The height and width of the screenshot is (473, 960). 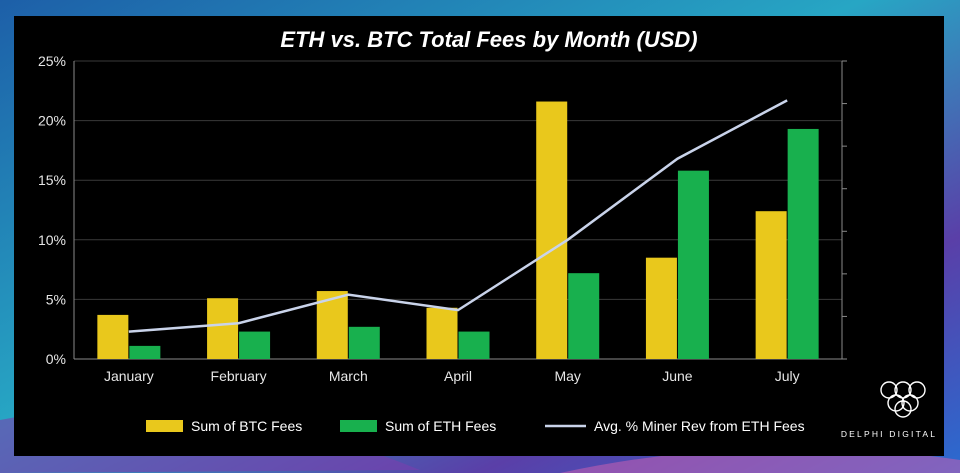 What do you see at coordinates (113, 336) in the screenshot?
I see `bar-btc-january` at bounding box center [113, 336].